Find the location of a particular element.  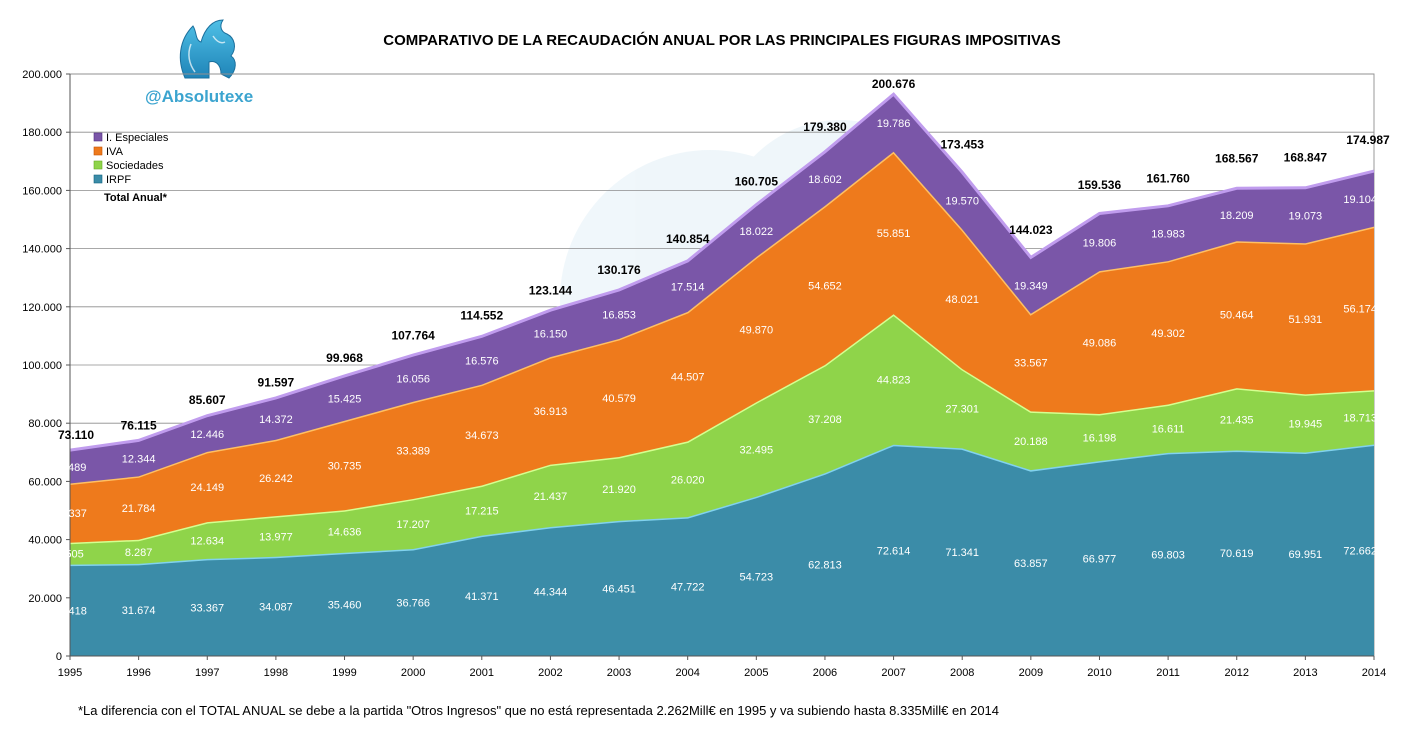

total-label: 174.987 is located at coordinates (1368, 140).